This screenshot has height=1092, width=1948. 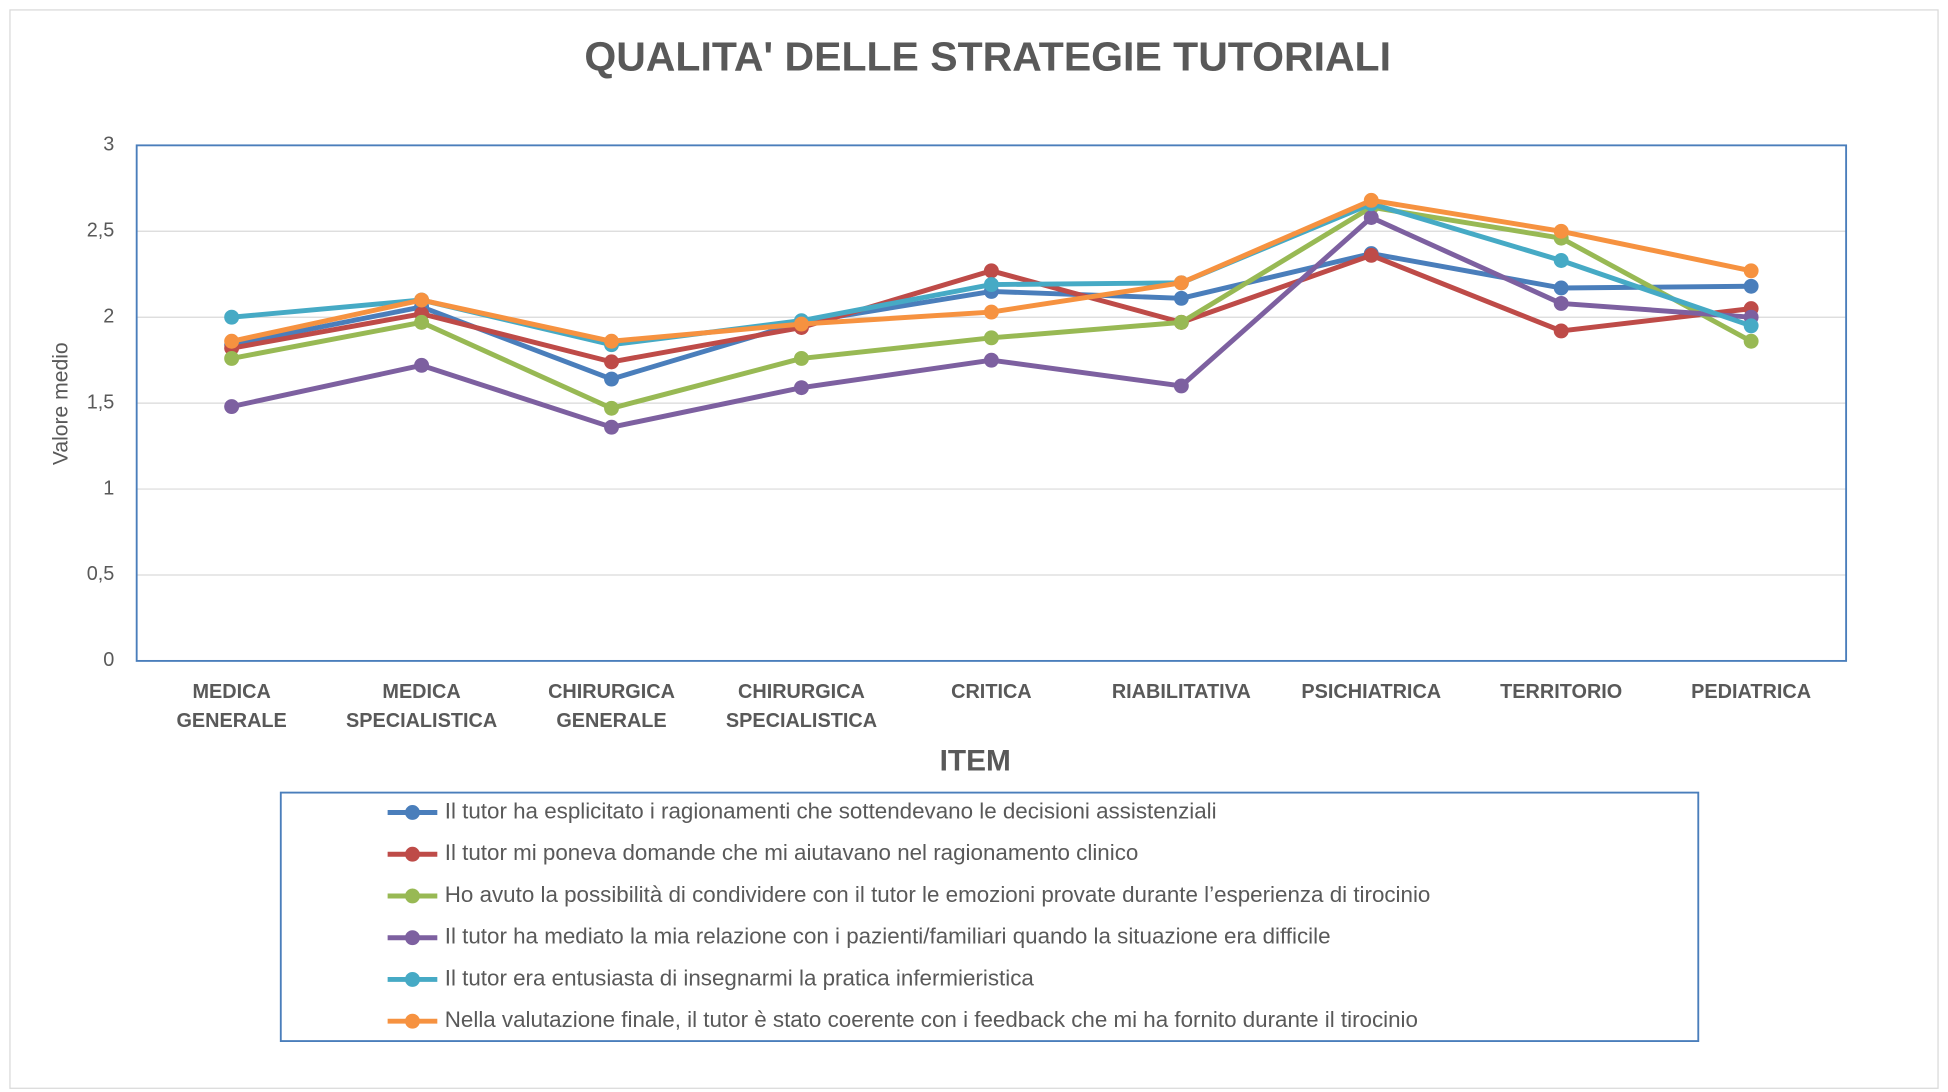 What do you see at coordinates (421, 706) in the screenshot?
I see `x-tick-label: MEDICA SPECIALISTICA` at bounding box center [421, 706].